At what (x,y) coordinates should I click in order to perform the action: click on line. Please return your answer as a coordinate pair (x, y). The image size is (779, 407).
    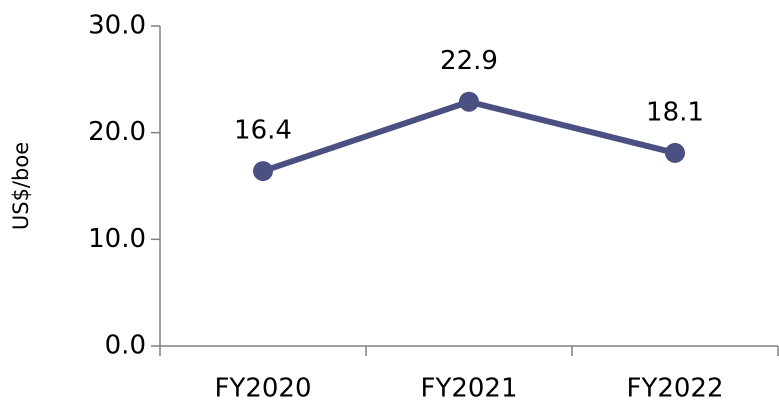
    Looking at the image, I should click on (469, 136).